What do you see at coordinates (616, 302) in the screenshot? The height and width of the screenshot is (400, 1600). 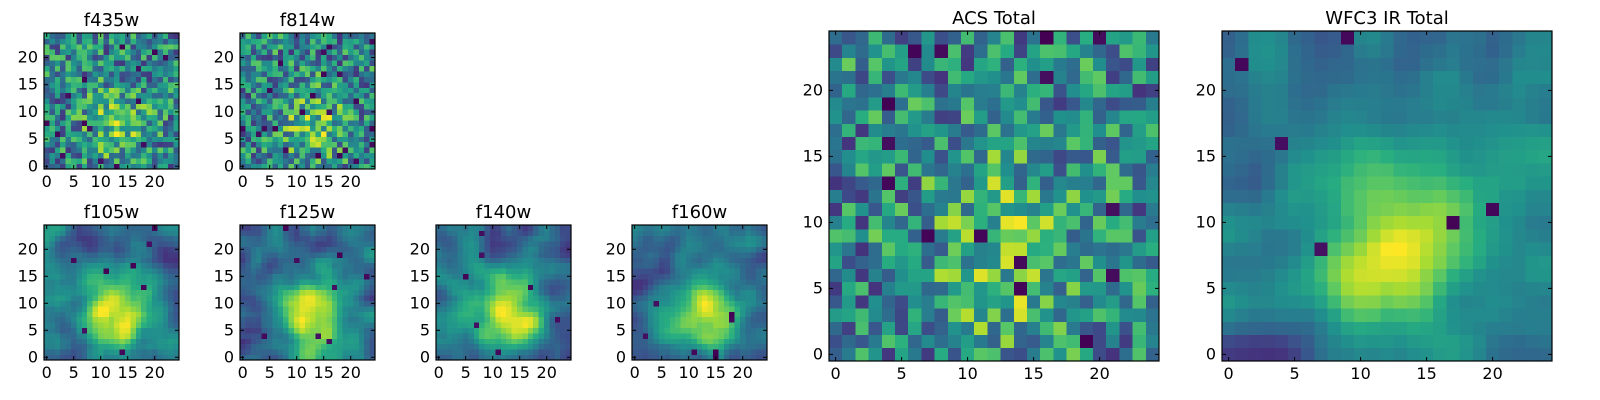 I see `y-tick-label: 10` at bounding box center [616, 302].